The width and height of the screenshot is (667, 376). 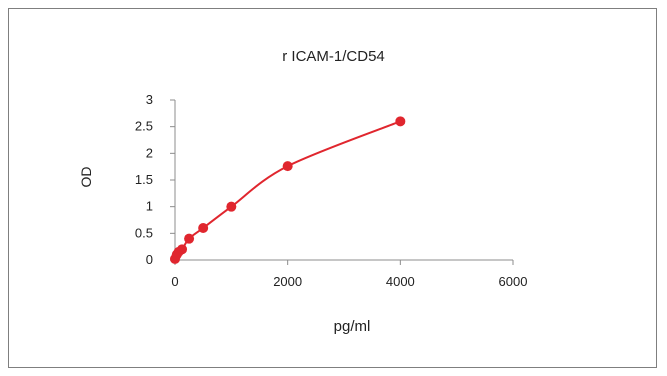 What do you see at coordinates (513, 281) in the screenshot?
I see `x-tick-label: 6000` at bounding box center [513, 281].